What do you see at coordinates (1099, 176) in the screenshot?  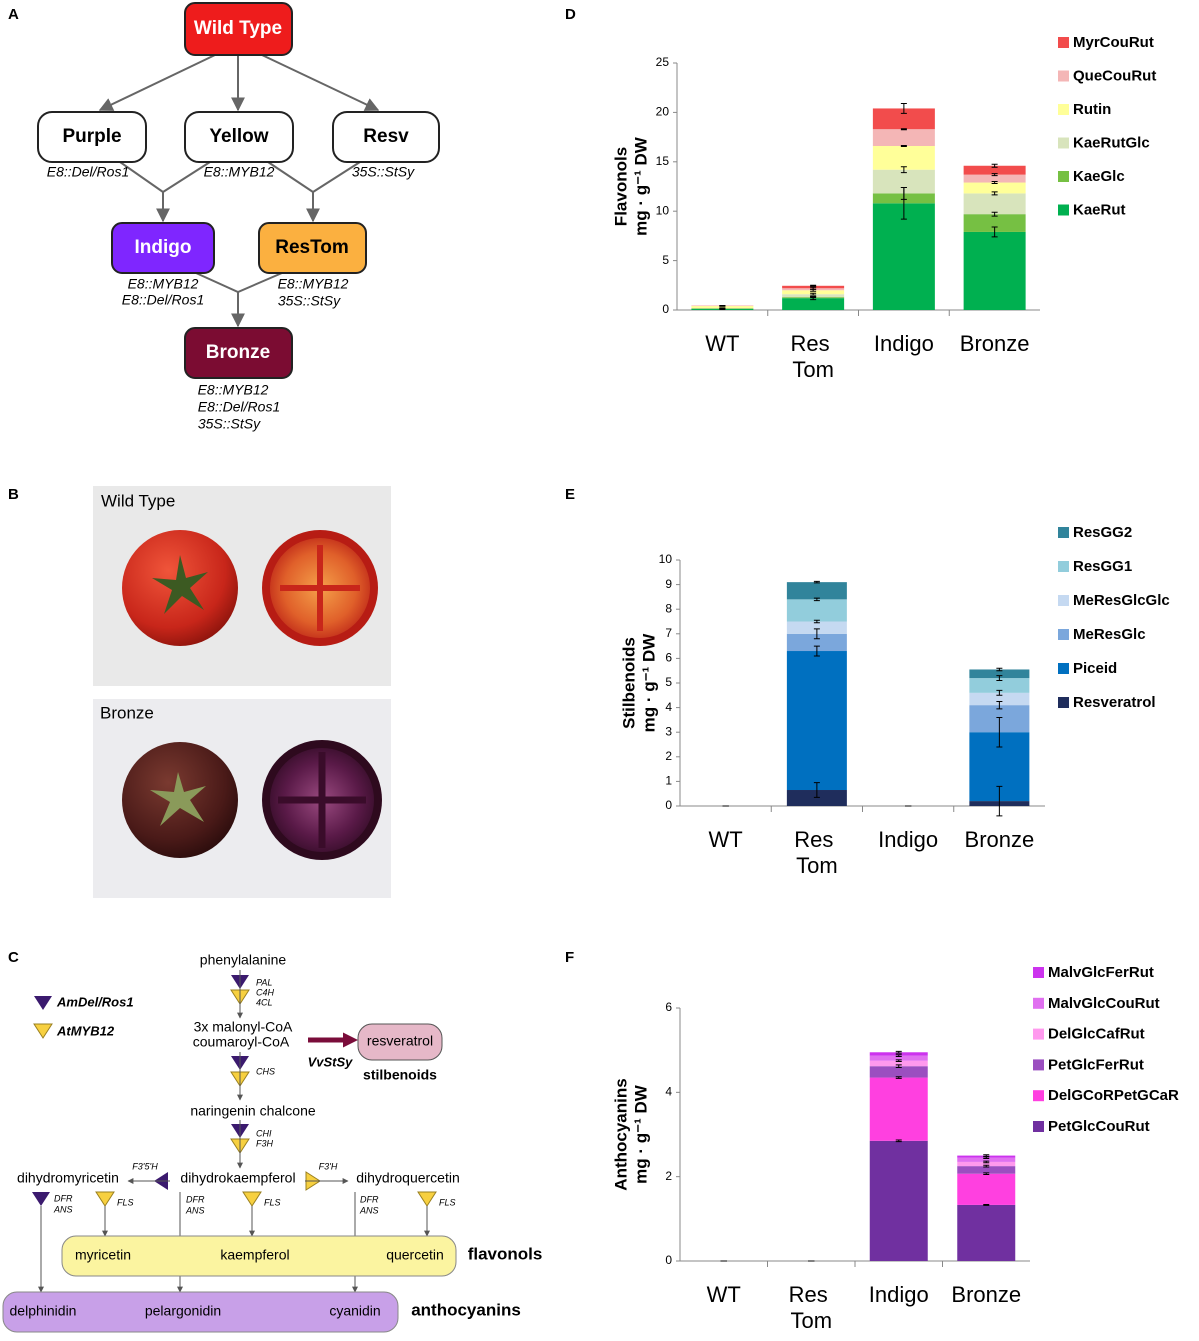 I see `legend-label: KaeGlc` at bounding box center [1099, 176].